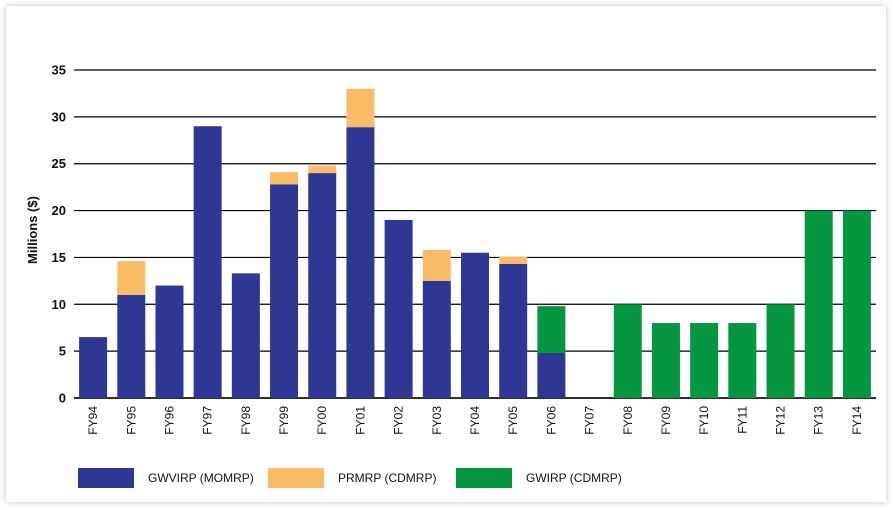 This screenshot has width=894, height=510. What do you see at coordinates (322, 420) in the screenshot?
I see `x-tick-label: FY00` at bounding box center [322, 420].